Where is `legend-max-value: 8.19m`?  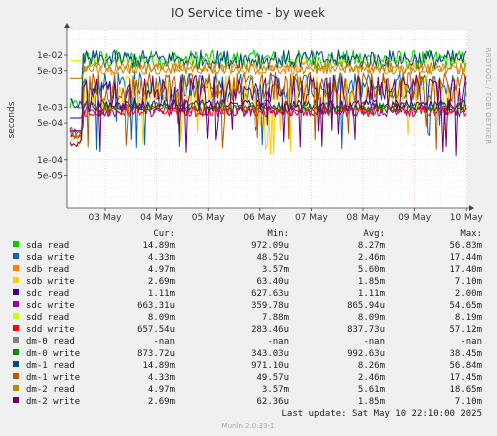
legend-max-value: 8.19m is located at coordinates (468, 318).